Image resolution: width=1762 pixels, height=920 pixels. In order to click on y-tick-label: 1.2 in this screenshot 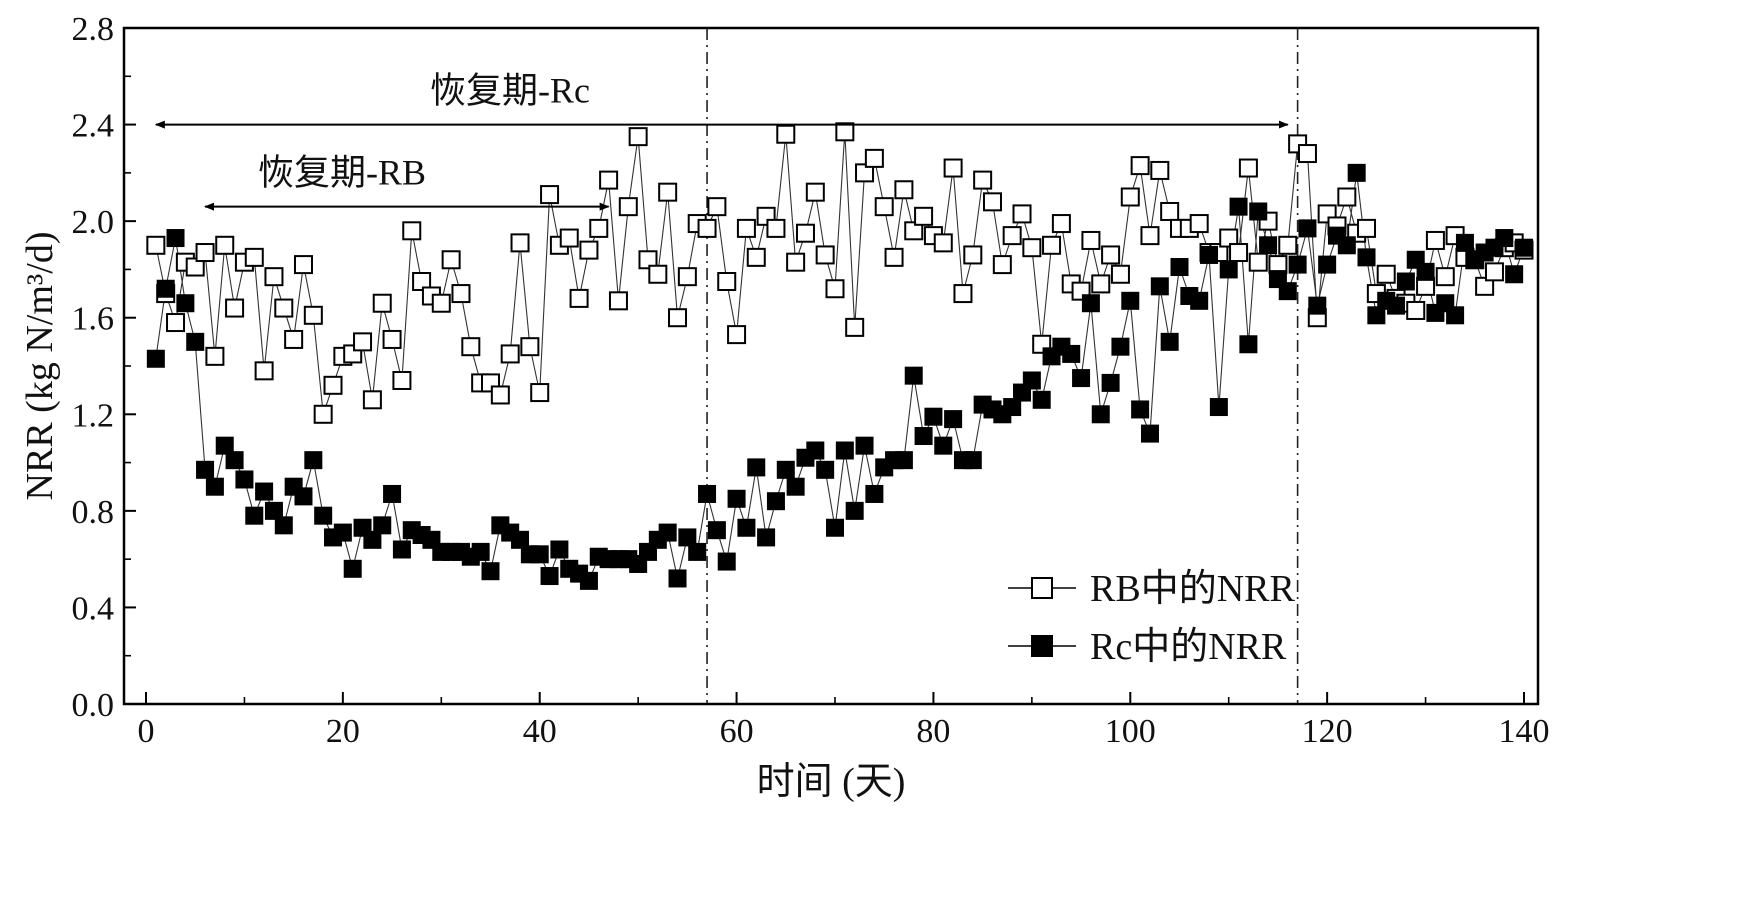, I will do `click(93, 415)`.